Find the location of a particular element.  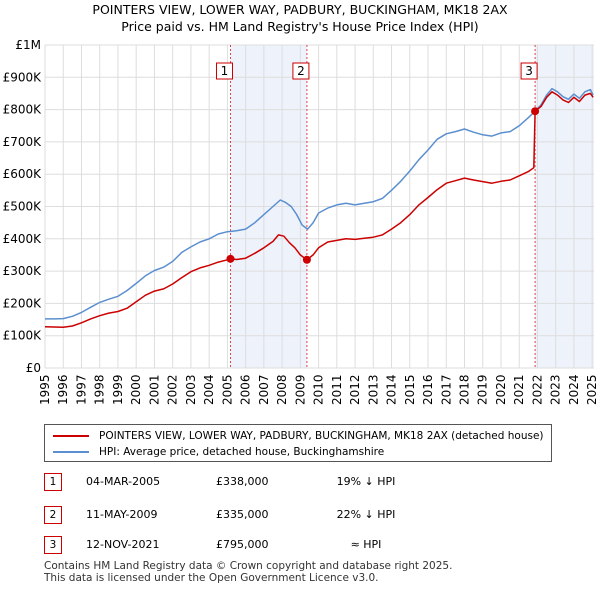

y-tick-label: £300K is located at coordinates (23, 271).